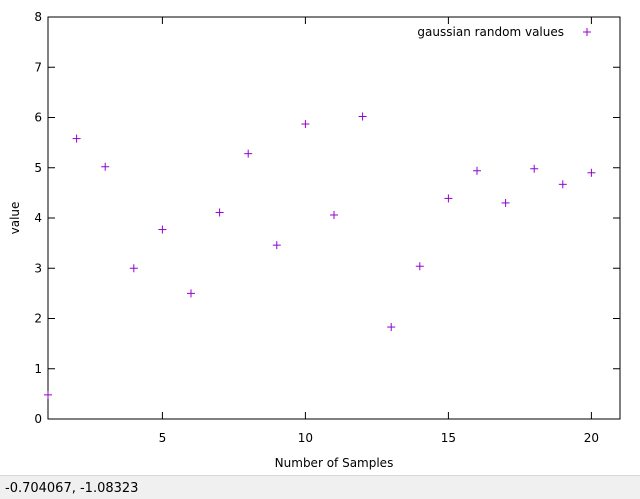 Image resolution: width=640 pixels, height=499 pixels. What do you see at coordinates (15, 218) in the screenshot?
I see `y-axis-label: value` at bounding box center [15, 218].